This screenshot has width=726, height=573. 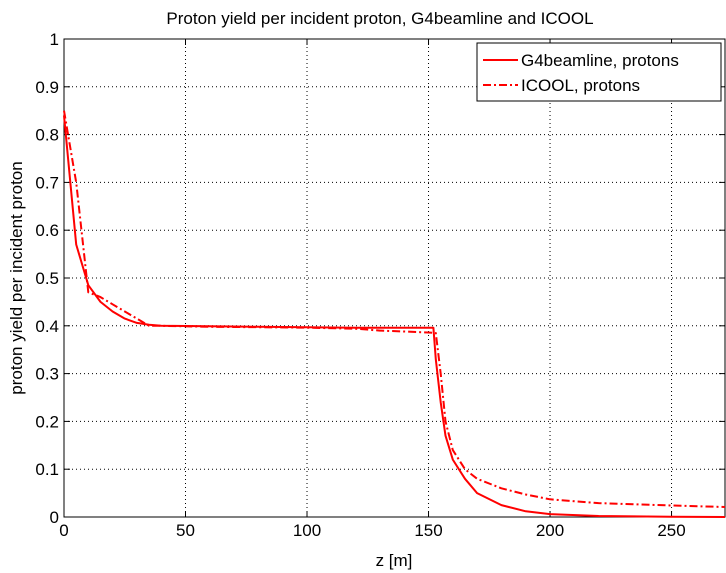 What do you see at coordinates (372, 530) in the screenshot?
I see `x-tick-labels: 0 50 100 150 200 250` at bounding box center [372, 530].